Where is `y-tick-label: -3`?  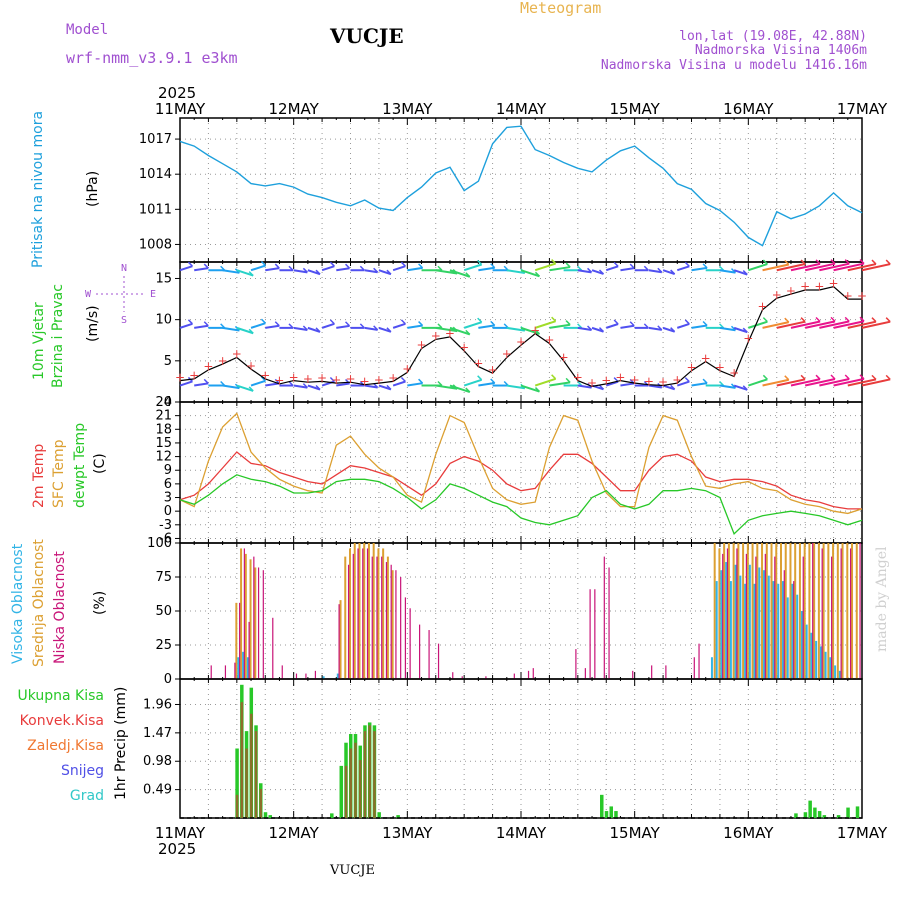
y-tick-label: -3 is located at coordinates (165, 525).